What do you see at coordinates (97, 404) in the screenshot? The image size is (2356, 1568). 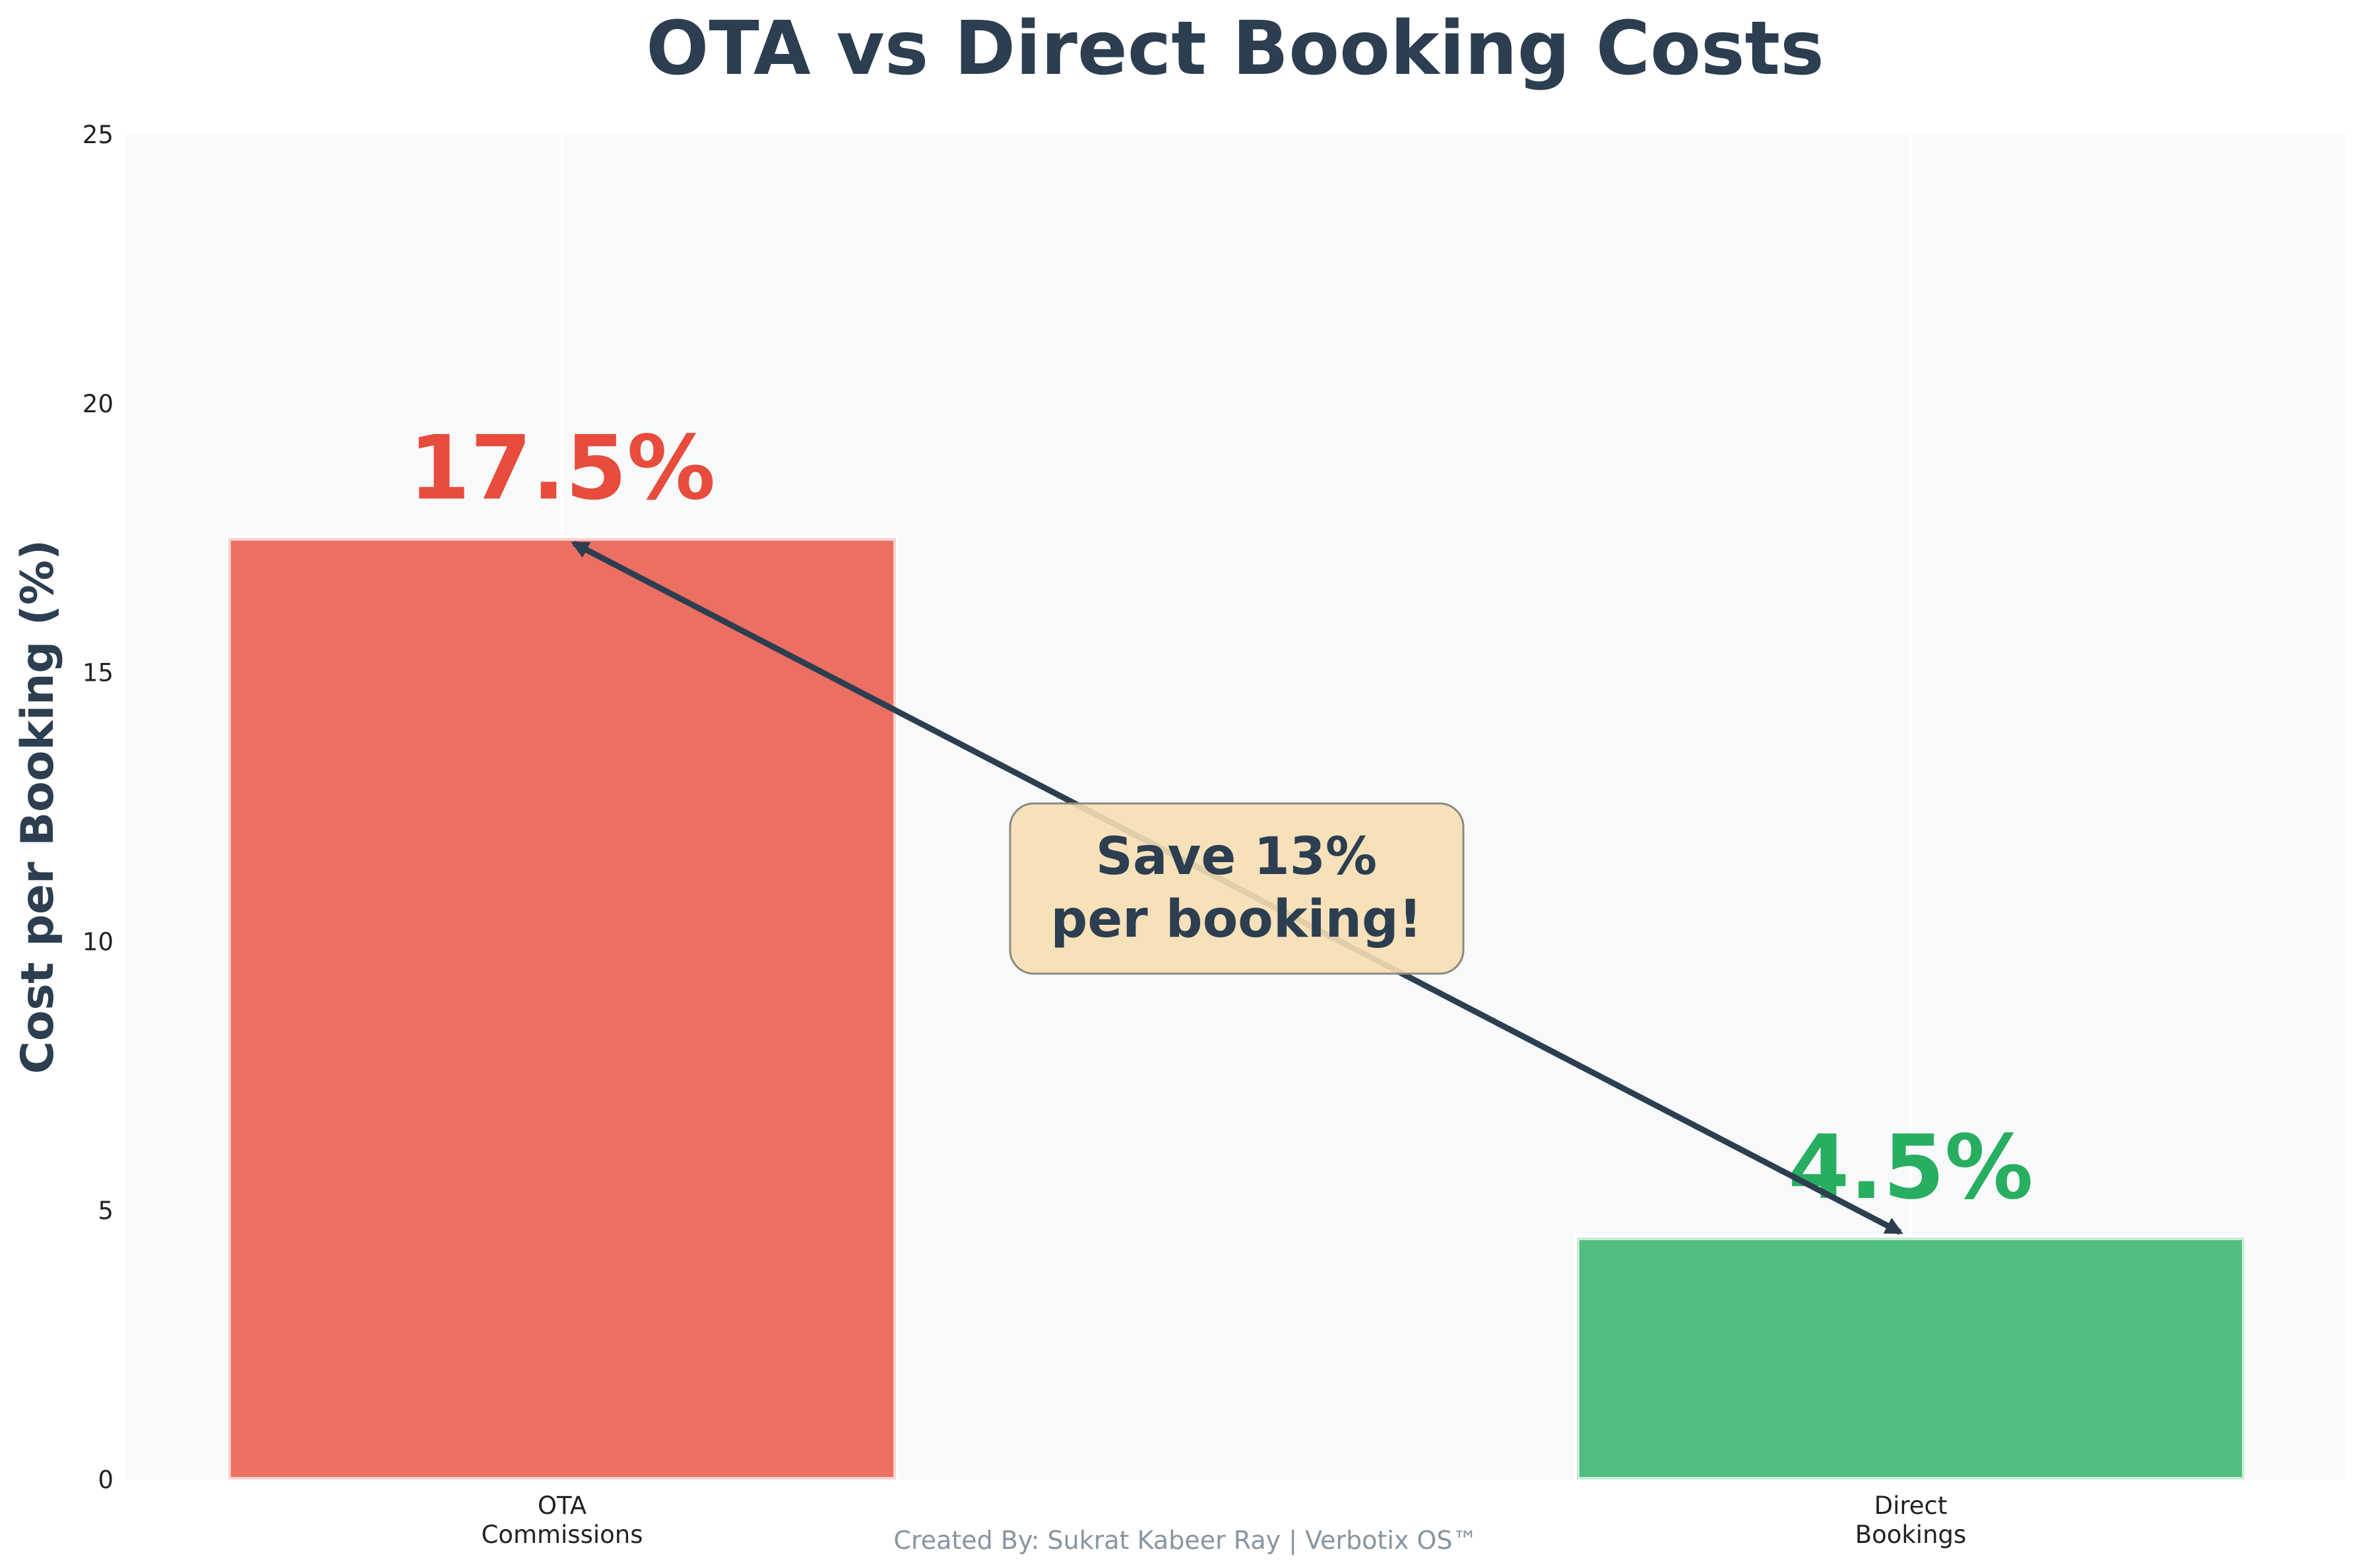 I see `y-tick-label: 20` at bounding box center [97, 404].